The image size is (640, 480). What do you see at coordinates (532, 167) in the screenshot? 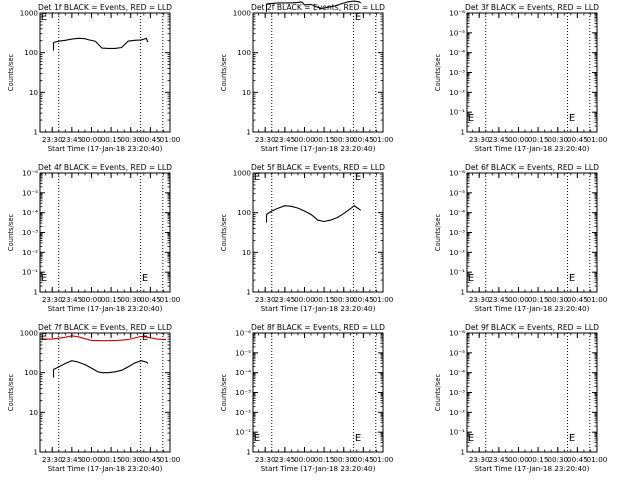
I see `chart-title: Det 6f BLACK = Events, RED = LLD` at bounding box center [532, 167].